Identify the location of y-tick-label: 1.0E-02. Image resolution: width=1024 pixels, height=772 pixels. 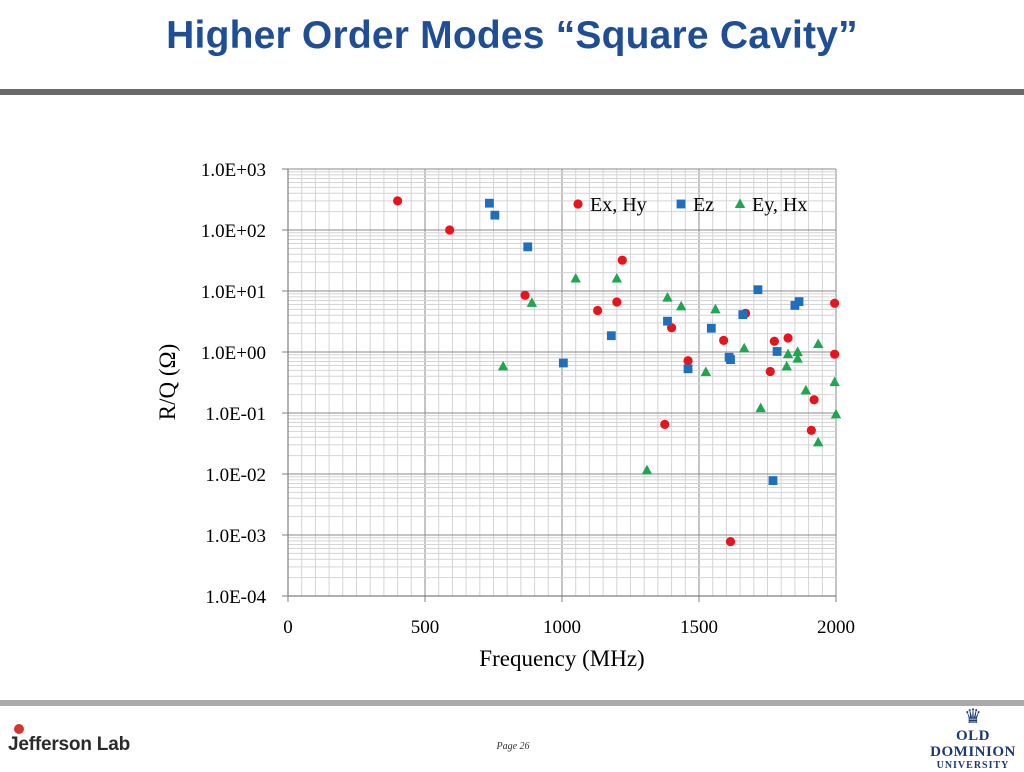
(235, 475).